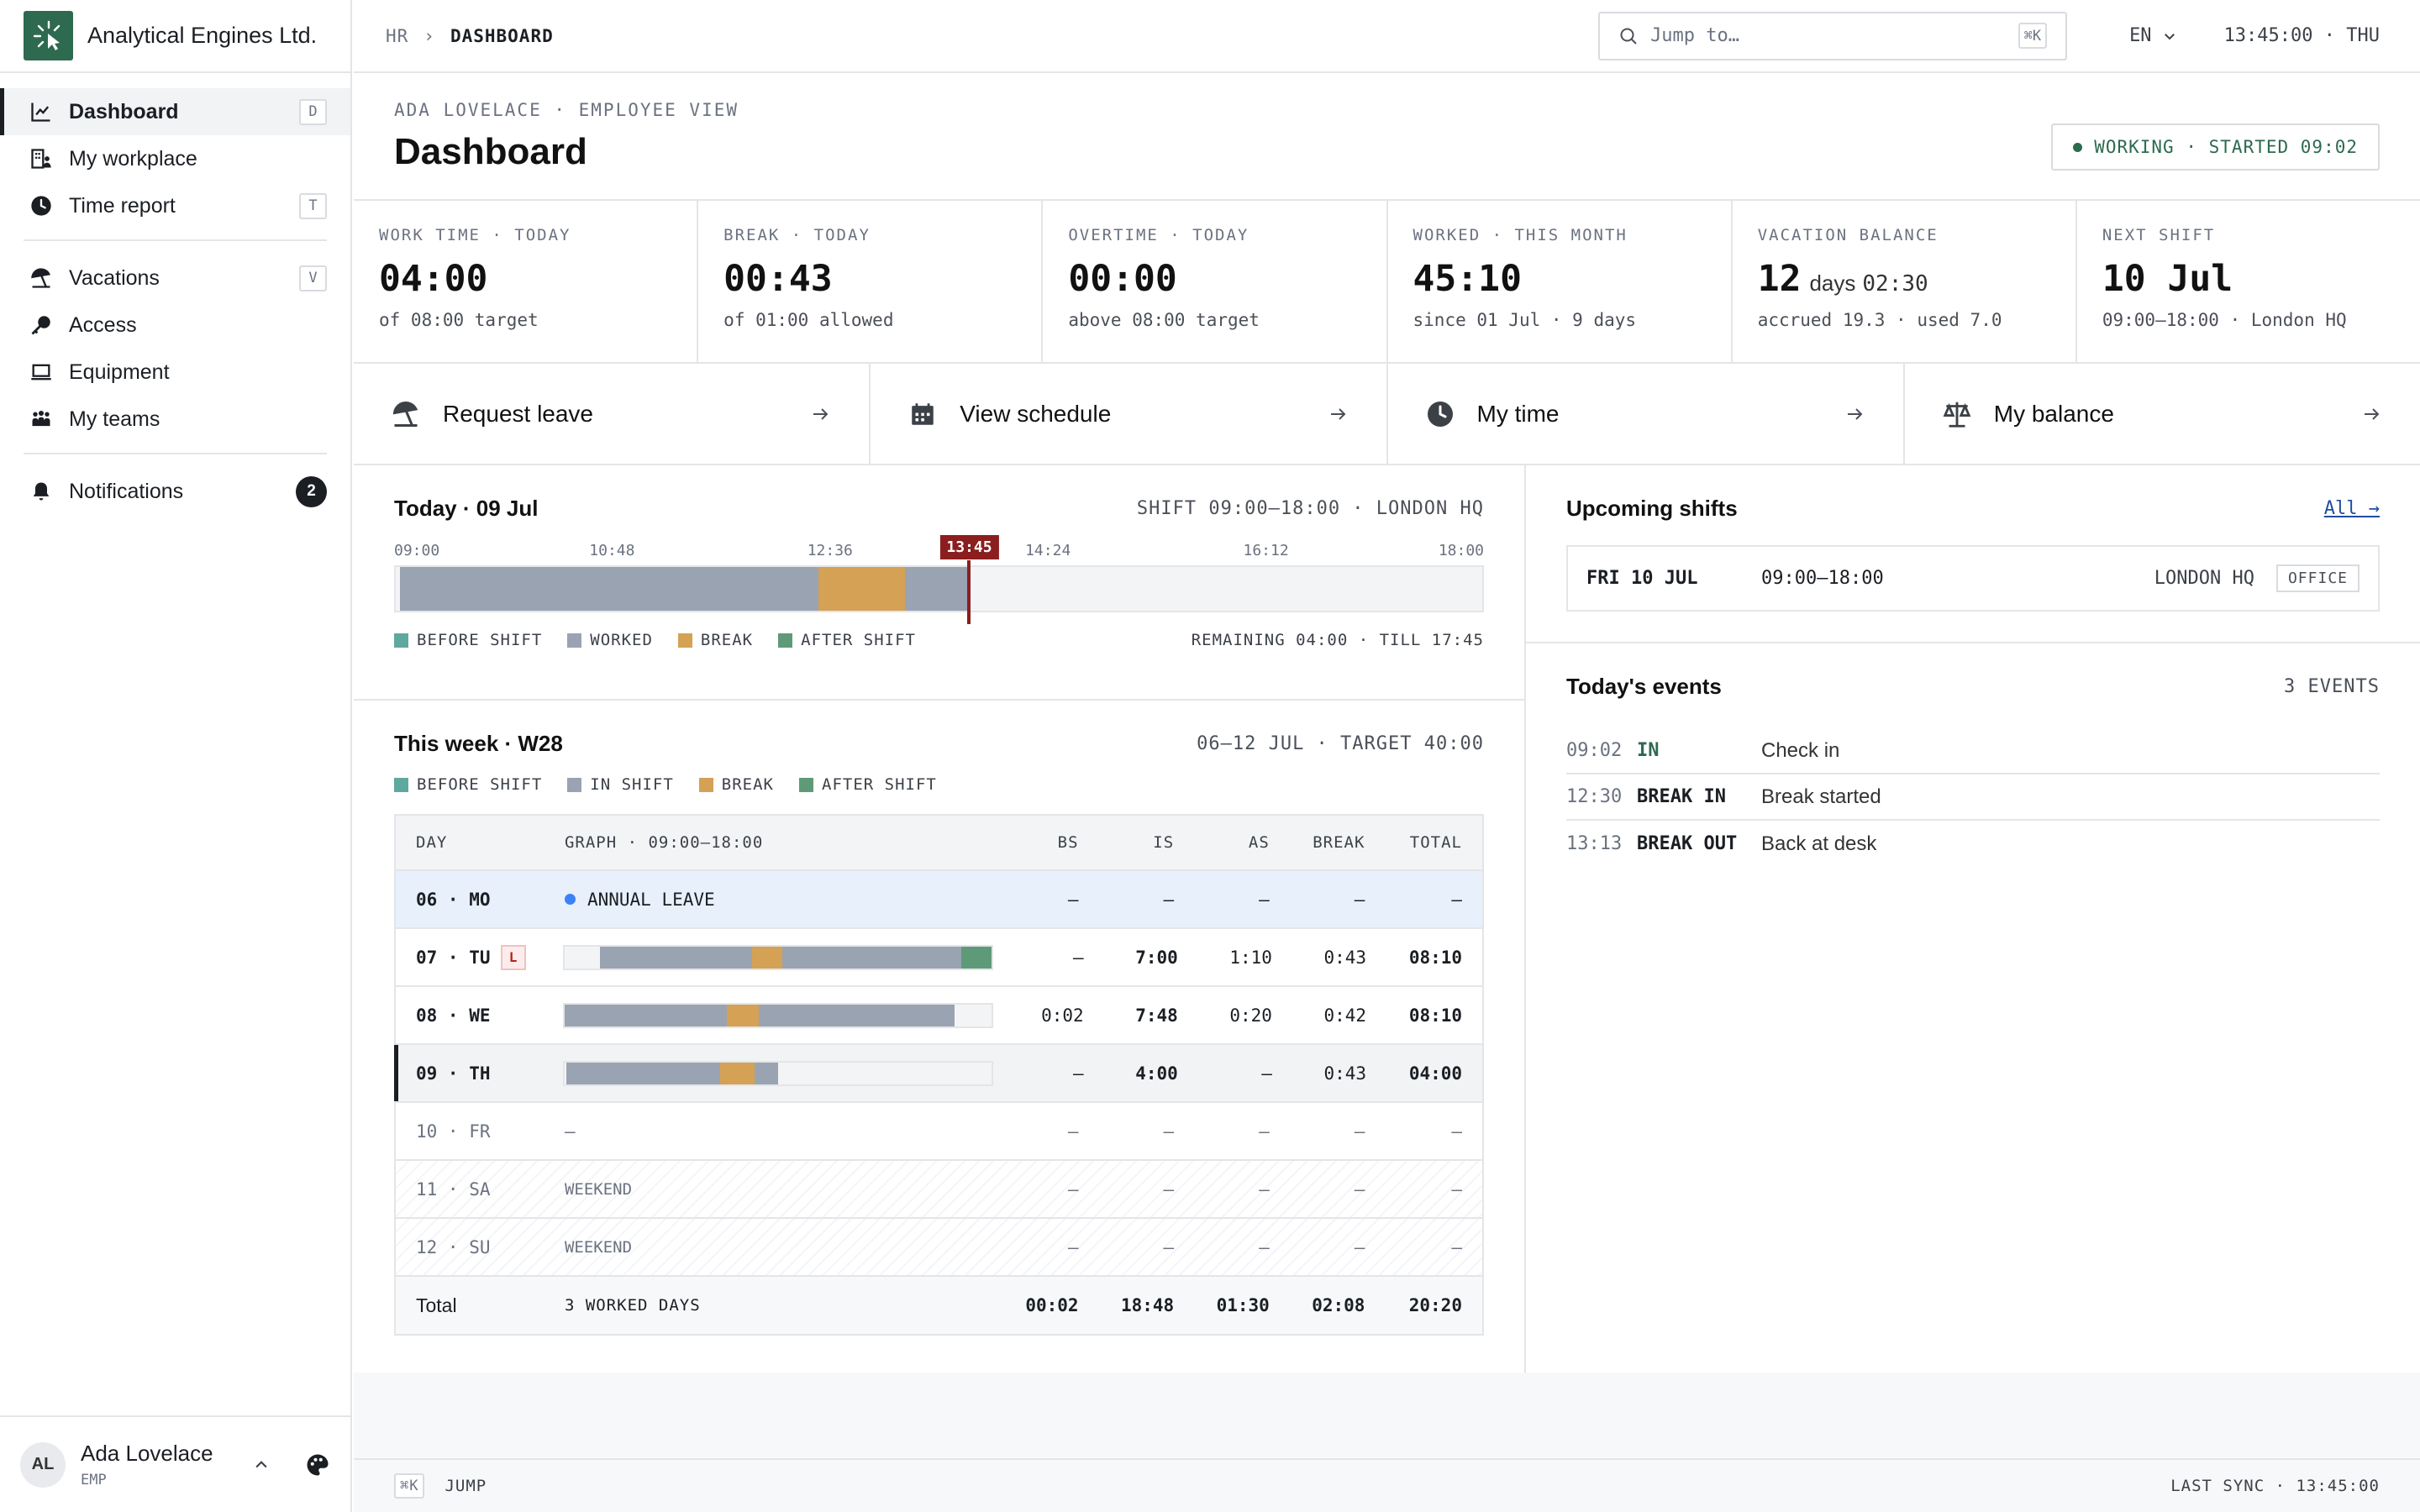  Describe the element at coordinates (317, 1465) in the screenshot. I see `palette-icon` at that location.